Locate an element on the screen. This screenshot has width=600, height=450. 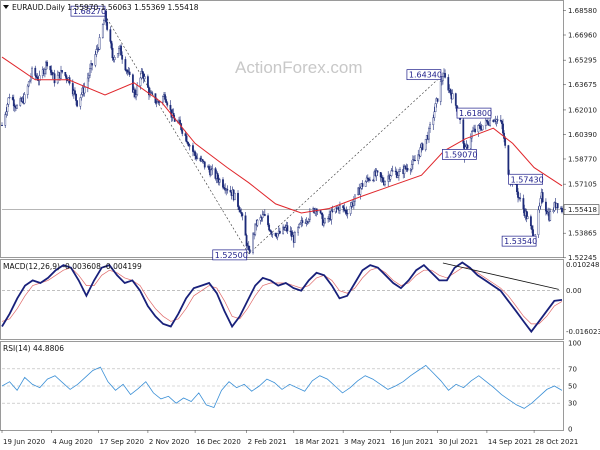
price-tick-label: 1.57105 is located at coordinates (582, 185).